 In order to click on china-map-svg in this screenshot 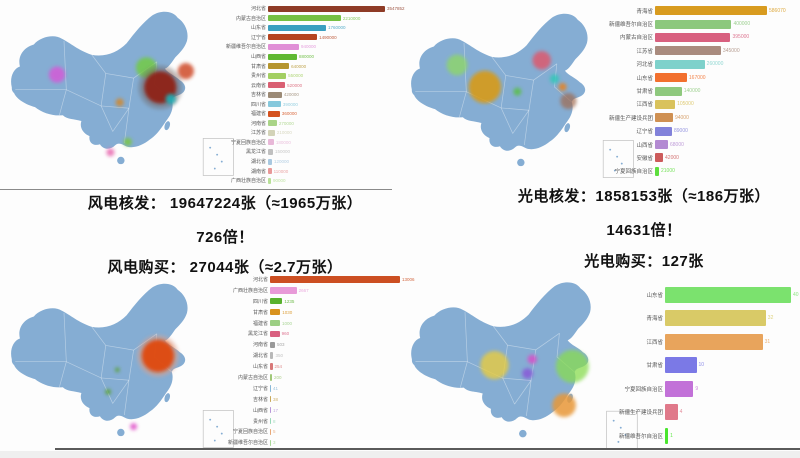, I will do `click(122, 365)`.